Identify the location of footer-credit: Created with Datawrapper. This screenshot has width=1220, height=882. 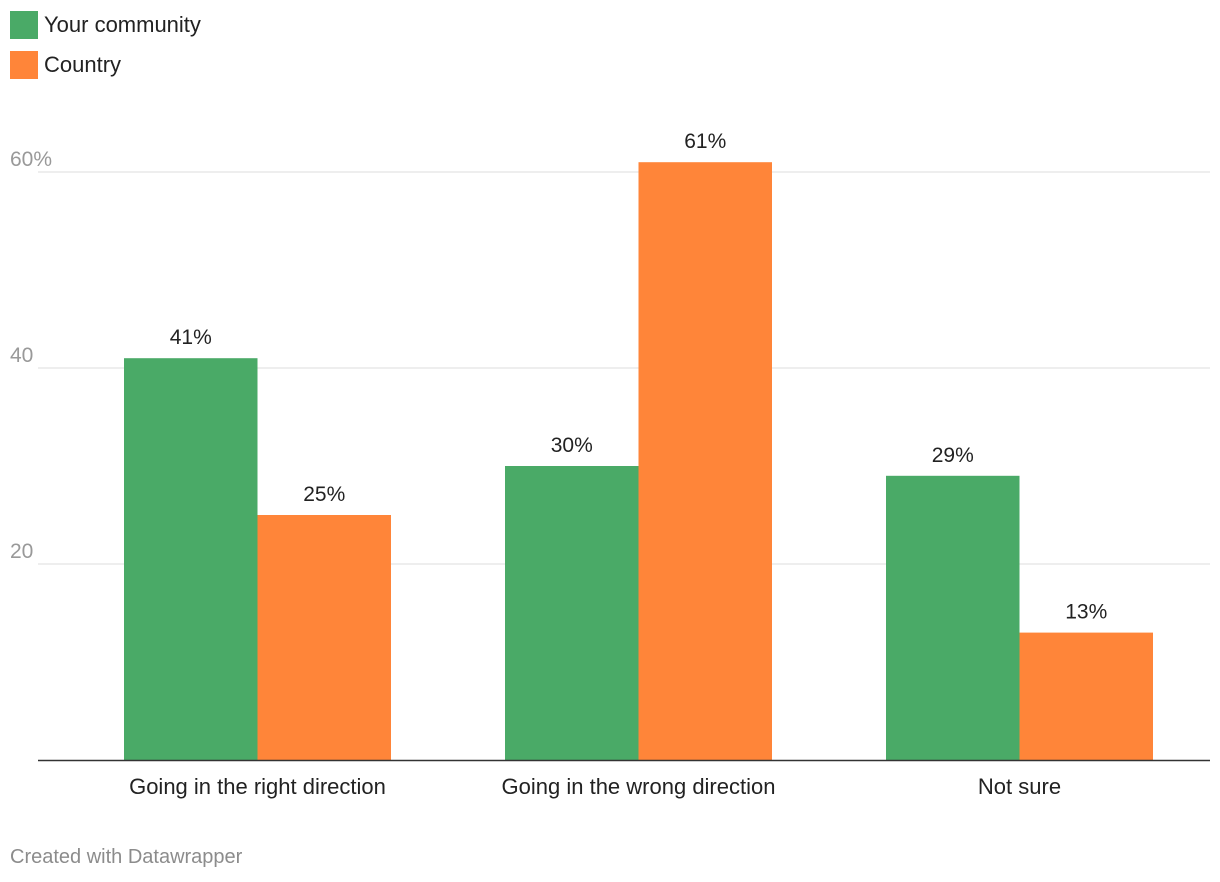
(126, 857).